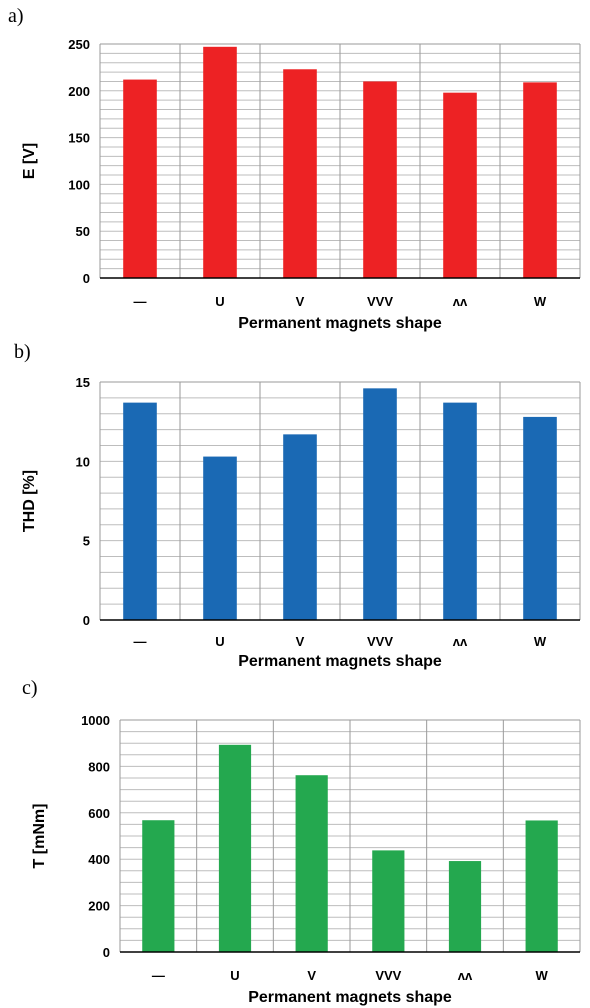  What do you see at coordinates (311, 975) in the screenshot?
I see `x-tick-label-c: V` at bounding box center [311, 975].